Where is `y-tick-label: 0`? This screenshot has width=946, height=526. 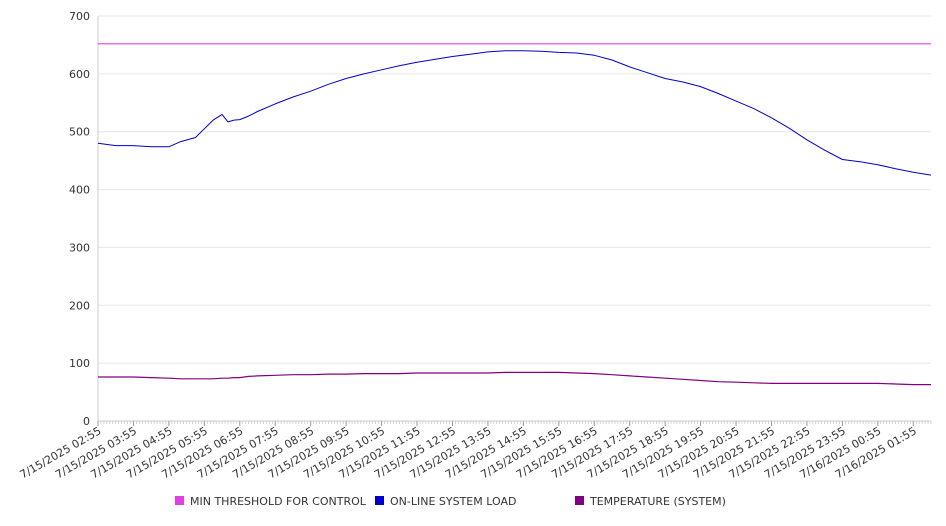 y-tick-label: 0 is located at coordinates (86, 421).